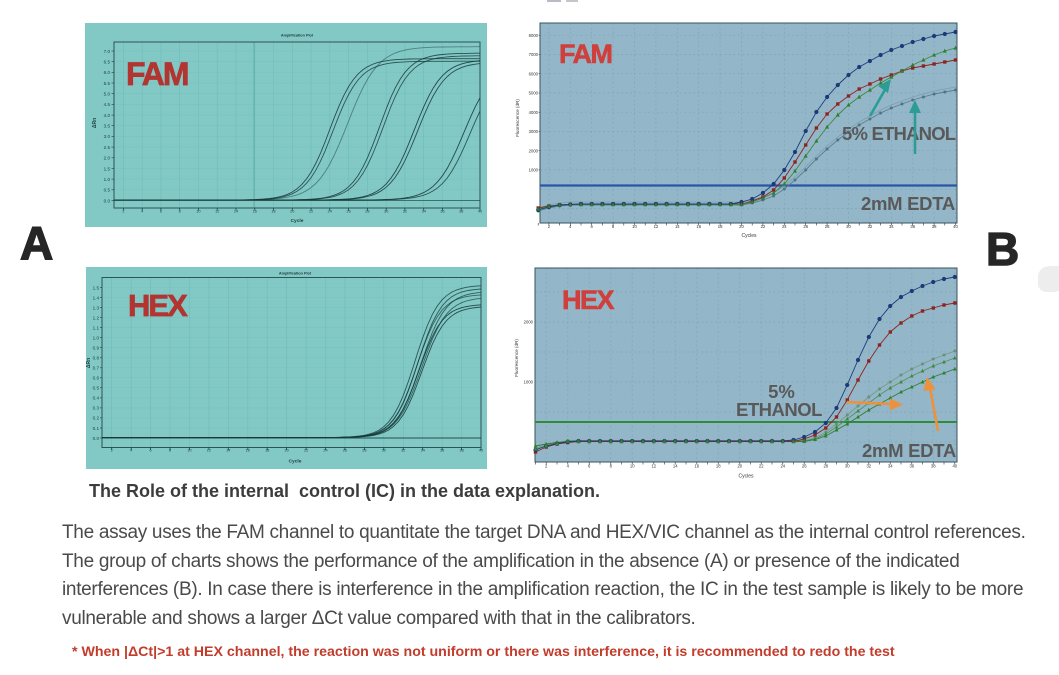 The width and height of the screenshot is (1059, 675). What do you see at coordinates (529, 322) in the screenshot?
I see `svg-text: 2000` at bounding box center [529, 322].